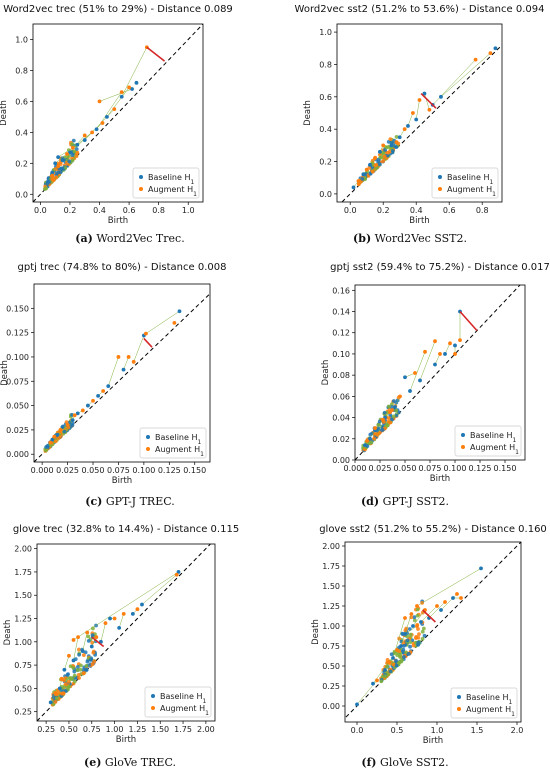 The height and width of the screenshot is (777, 550). Describe the element at coordinates (416, 210) in the screenshot. I see `x-tick-label: 0.4` at that location.